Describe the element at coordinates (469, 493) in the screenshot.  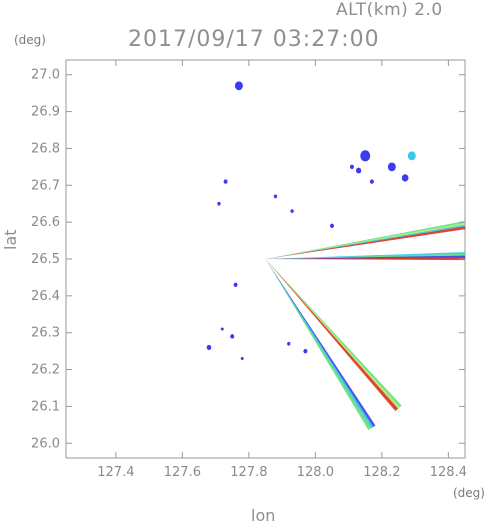
I see `x-unit-label: (deg)` at that location.